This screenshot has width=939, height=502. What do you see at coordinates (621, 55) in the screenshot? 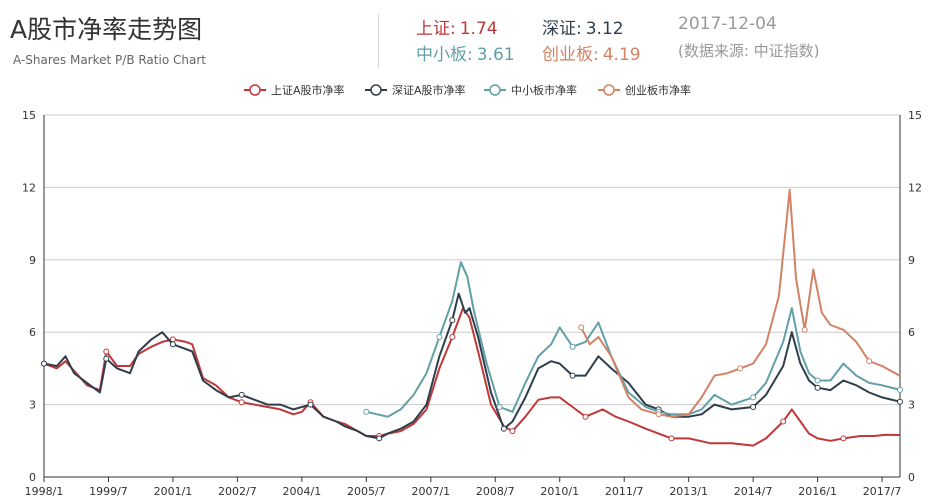
I see `stat-chinext-value: 4.19` at bounding box center [621, 55].